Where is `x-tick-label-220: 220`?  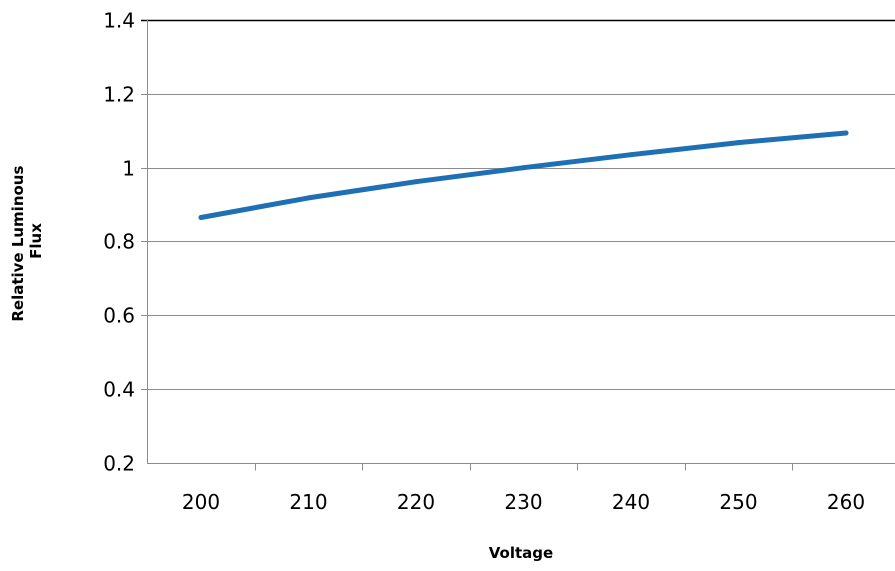
x-tick-label-220: 220 is located at coordinates (416, 502).